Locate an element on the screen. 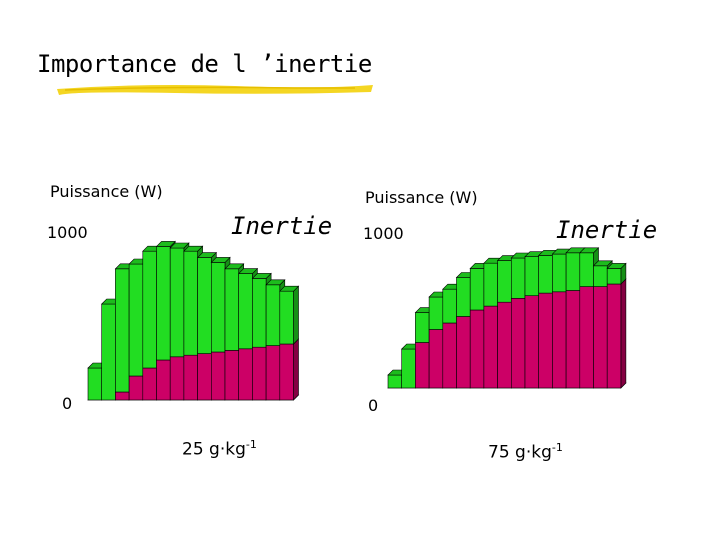 The height and width of the screenshot is (540, 720). chart2-ytick-max: 1000 is located at coordinates (383, 233).